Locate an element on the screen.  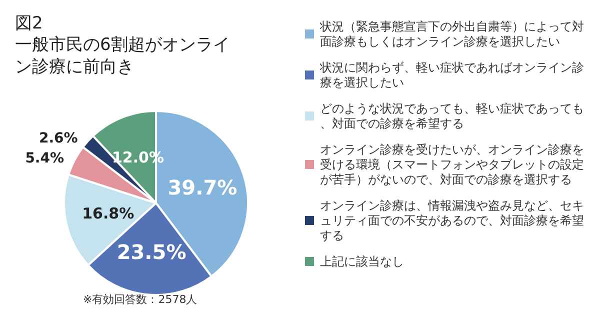
text: ※有効回答数：2578人 is located at coordinates (140, 299).